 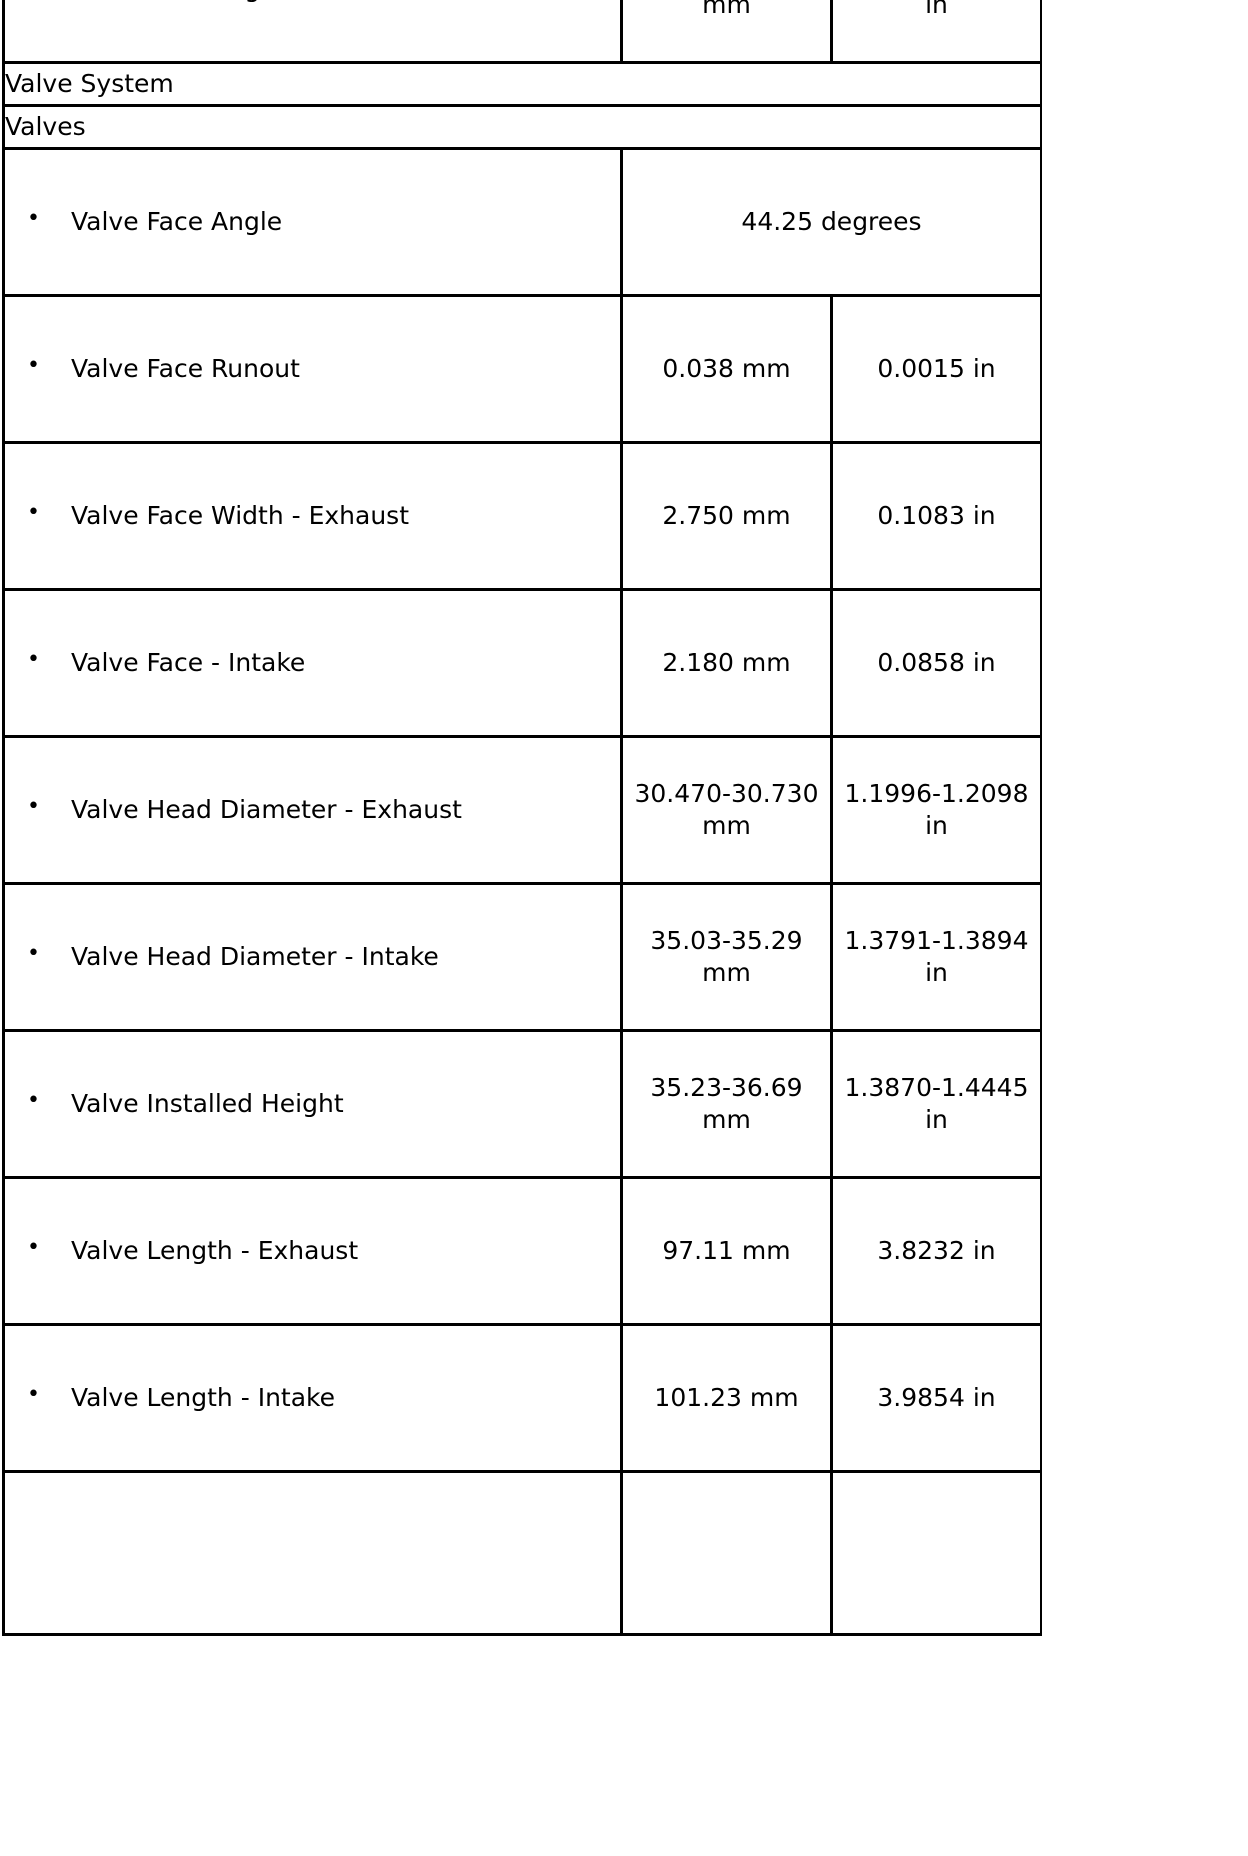 What do you see at coordinates (936, 1104) in the screenshot?
I see `spec-imperial-value: 1.3870-1.4445 in` at bounding box center [936, 1104].